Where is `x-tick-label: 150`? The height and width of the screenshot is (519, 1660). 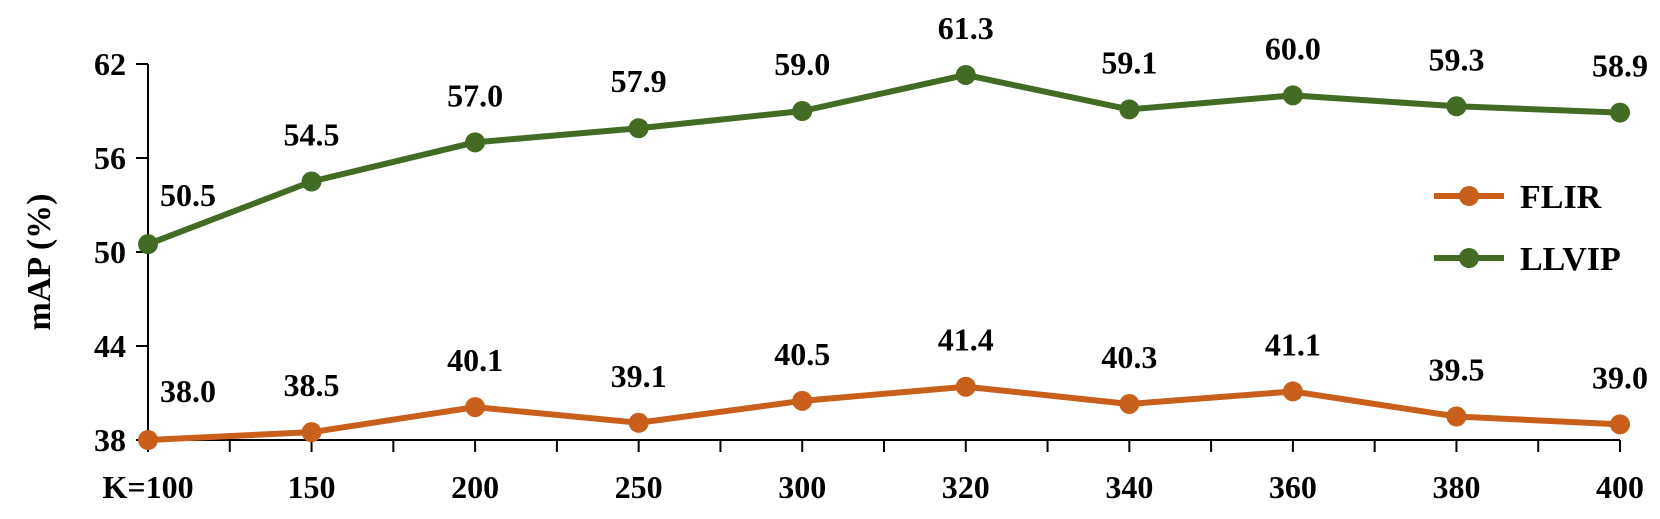 x-tick-label: 150 is located at coordinates (312, 487).